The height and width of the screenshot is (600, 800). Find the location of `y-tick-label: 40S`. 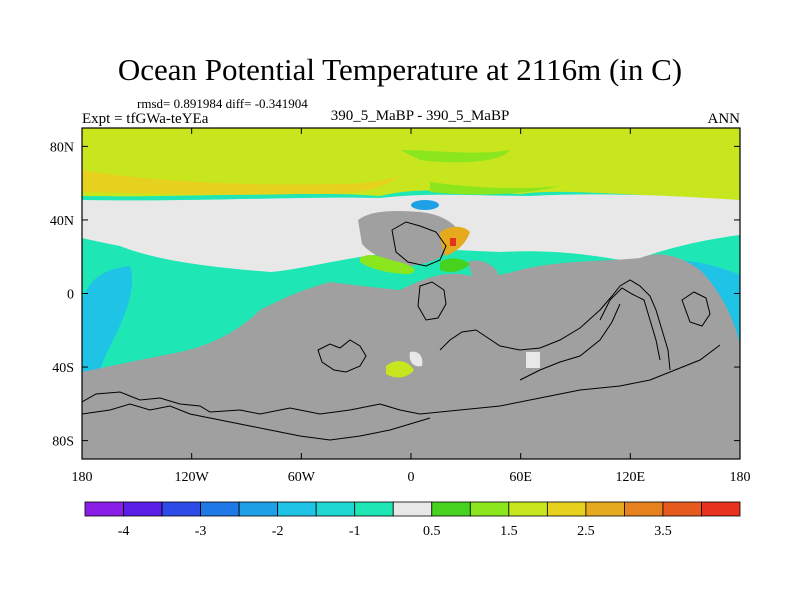

y-tick-label: 40S is located at coordinates (63, 368).